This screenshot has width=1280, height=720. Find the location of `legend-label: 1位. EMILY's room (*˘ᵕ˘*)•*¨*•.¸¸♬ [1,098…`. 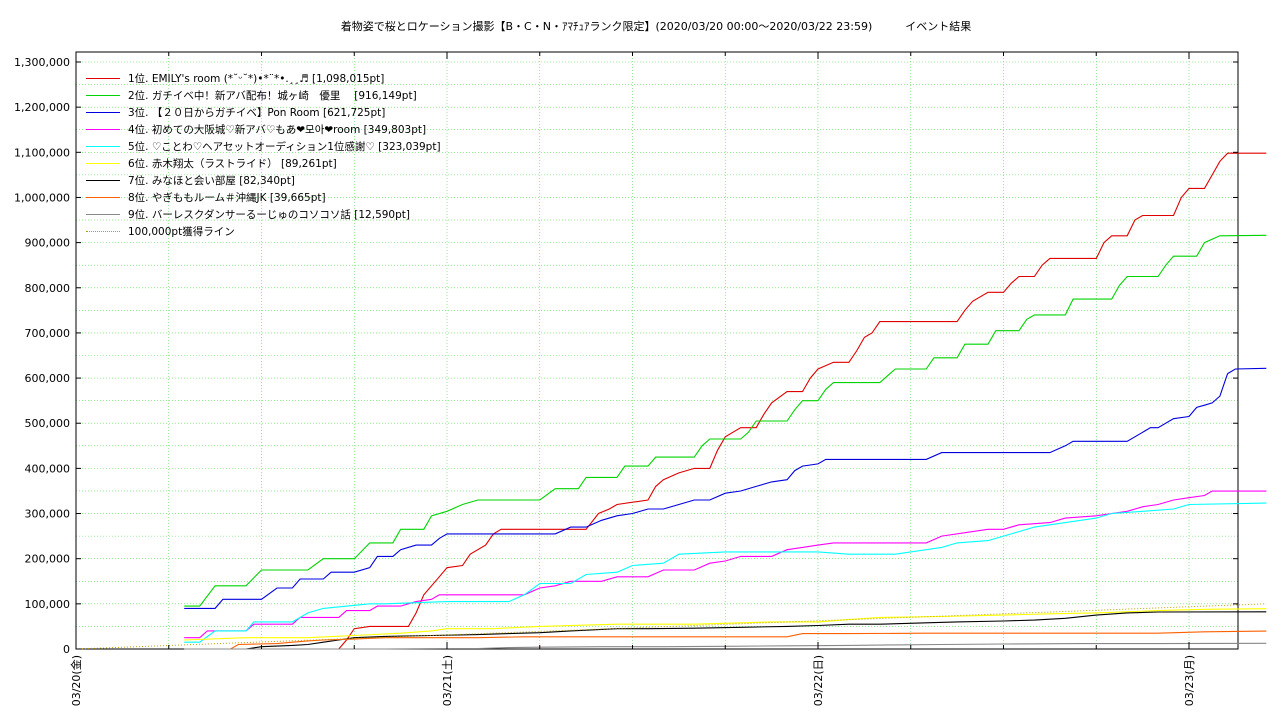

legend-label: 1位. EMILY's room (*˘ᵕ˘*)•*¨*•.¸¸♬ [1,098… is located at coordinates (256, 79).